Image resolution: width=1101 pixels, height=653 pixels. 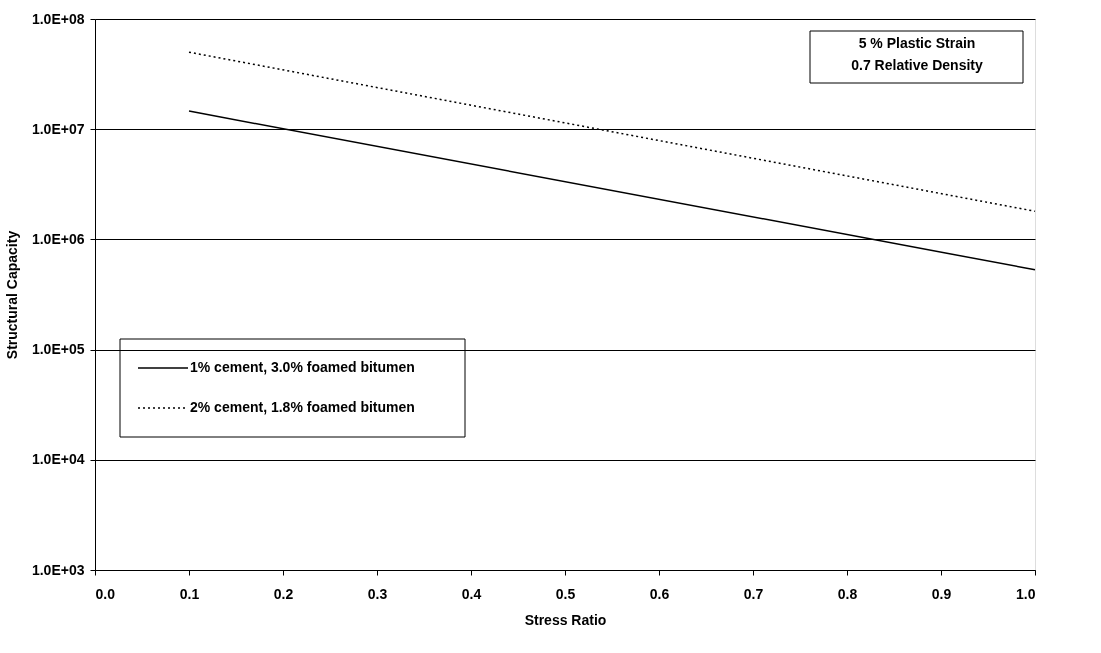 I want to click on y-tick-label: 1.0E+03, so click(x=58, y=569).